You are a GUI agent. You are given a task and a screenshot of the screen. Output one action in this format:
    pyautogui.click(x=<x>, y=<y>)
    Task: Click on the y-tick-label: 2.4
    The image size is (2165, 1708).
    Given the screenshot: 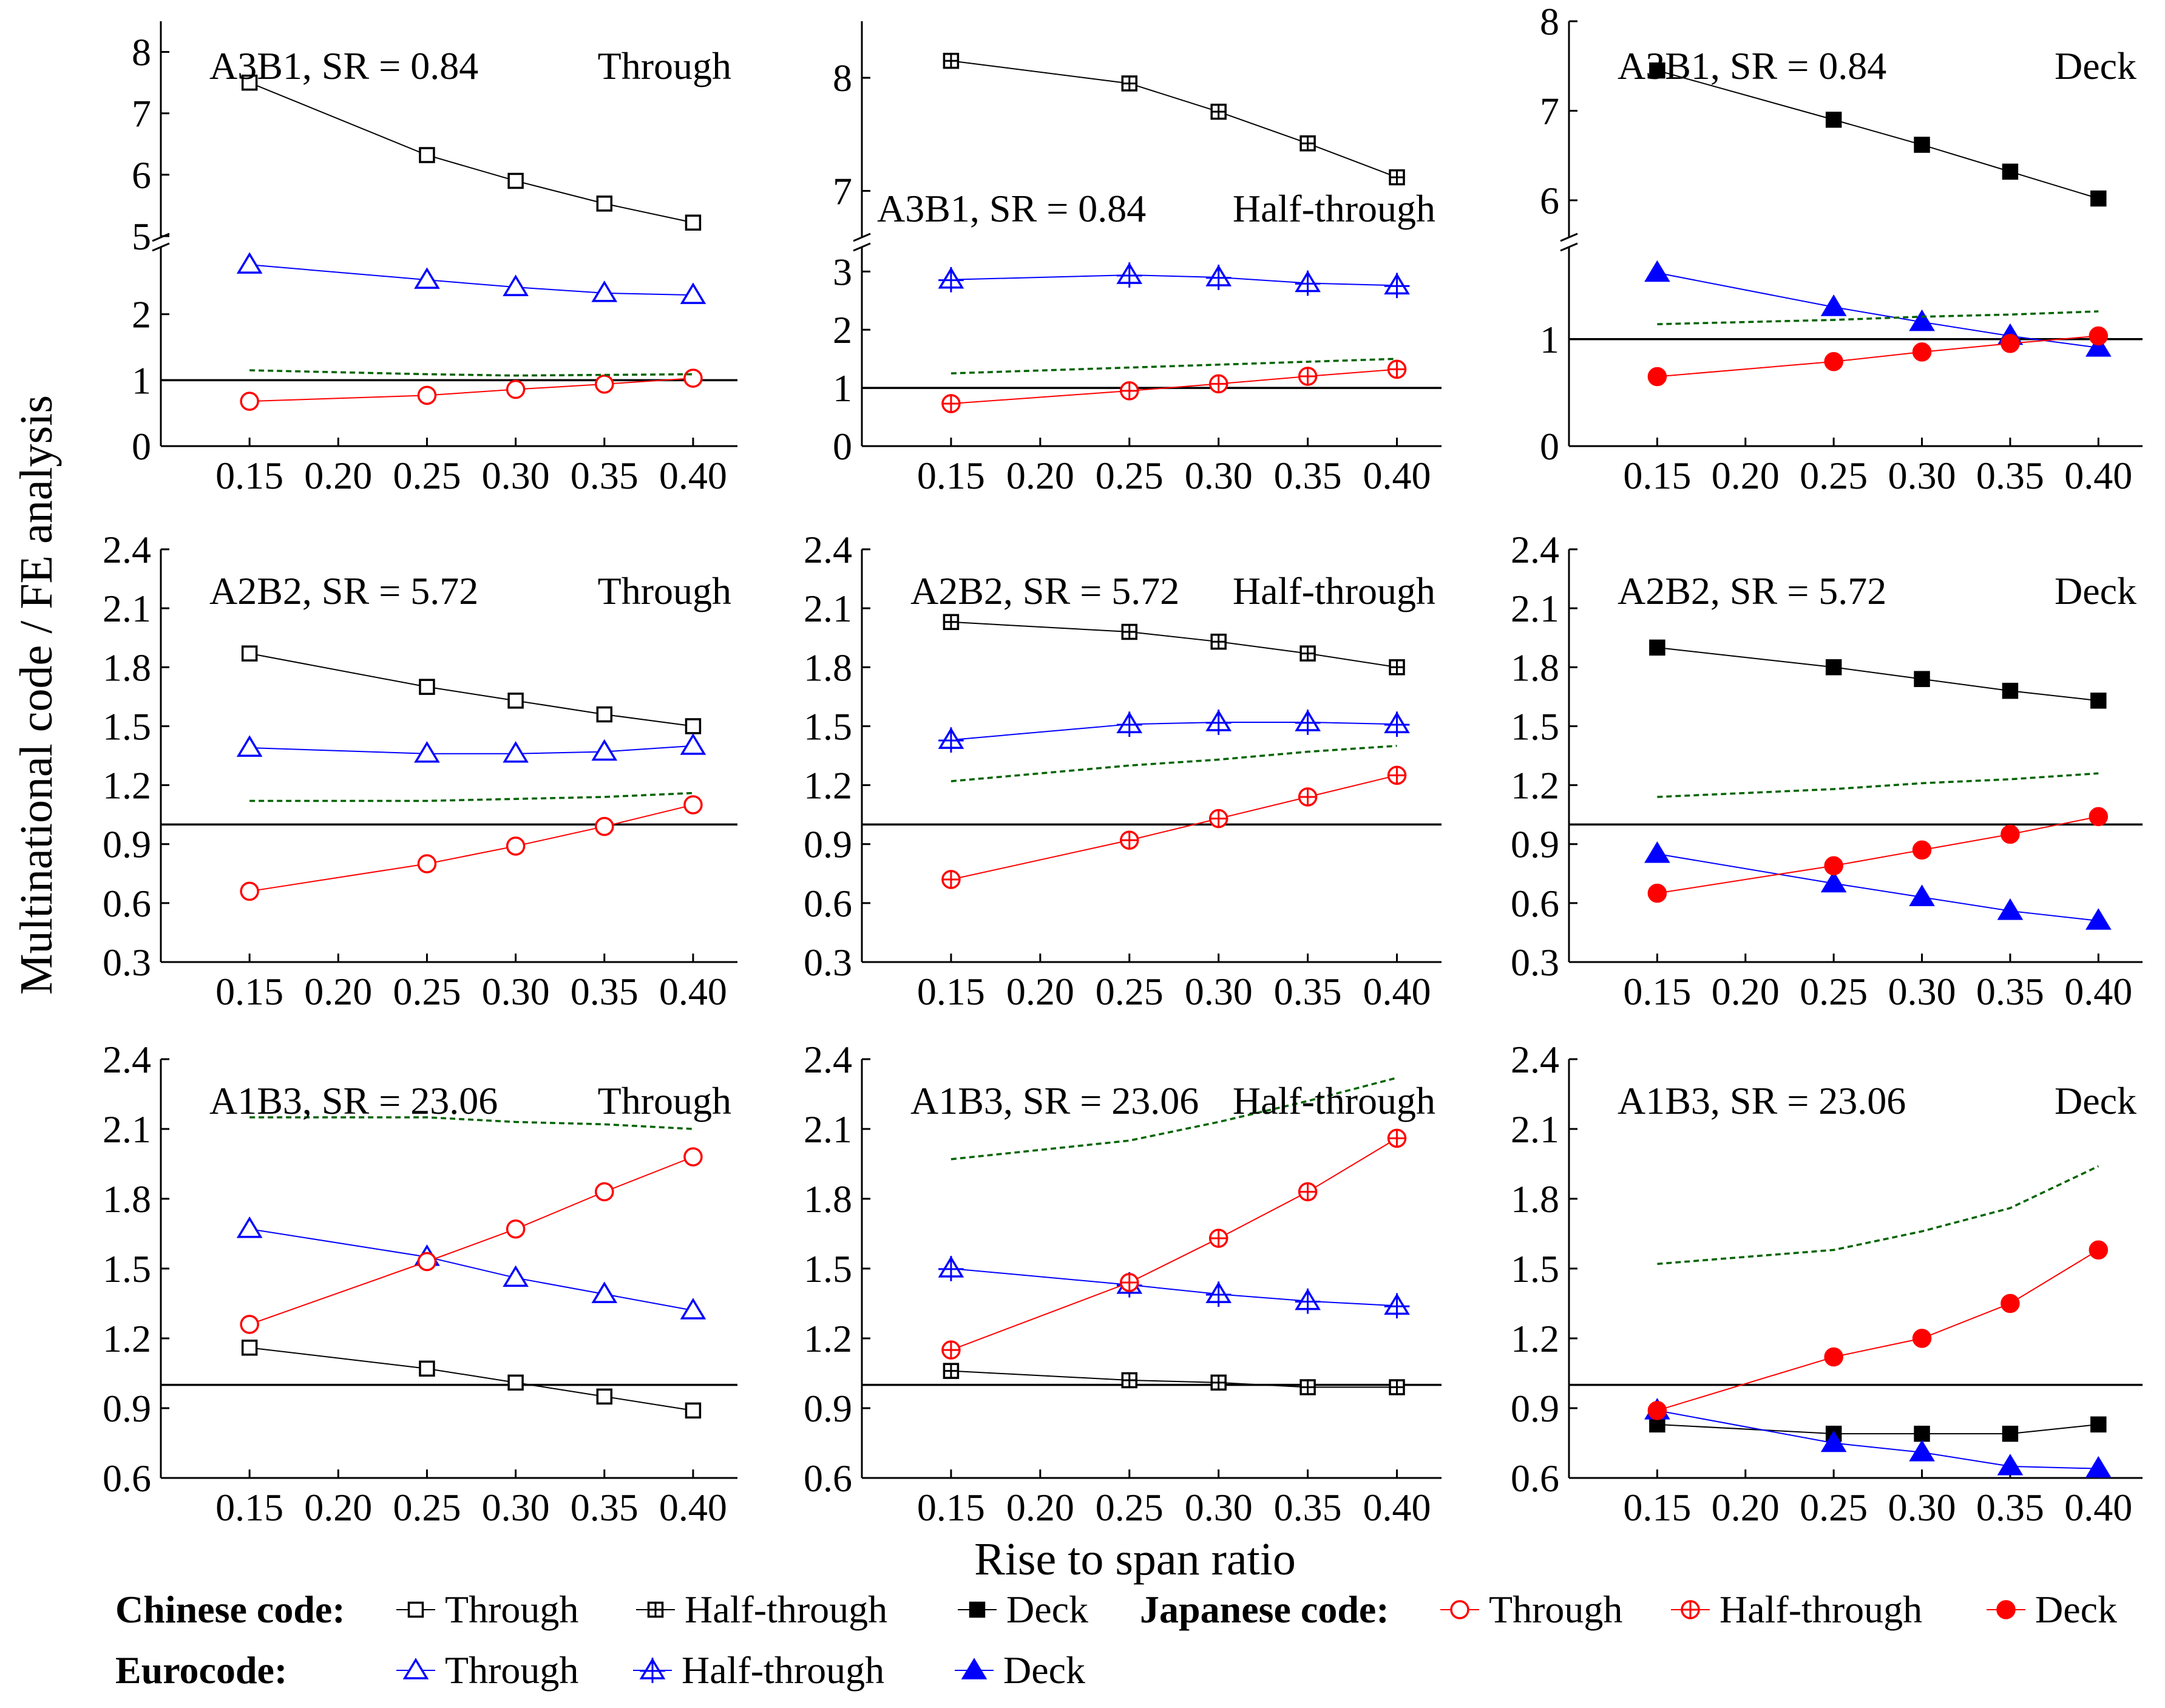 What is the action you would take?
    pyautogui.click(x=1535, y=1059)
    